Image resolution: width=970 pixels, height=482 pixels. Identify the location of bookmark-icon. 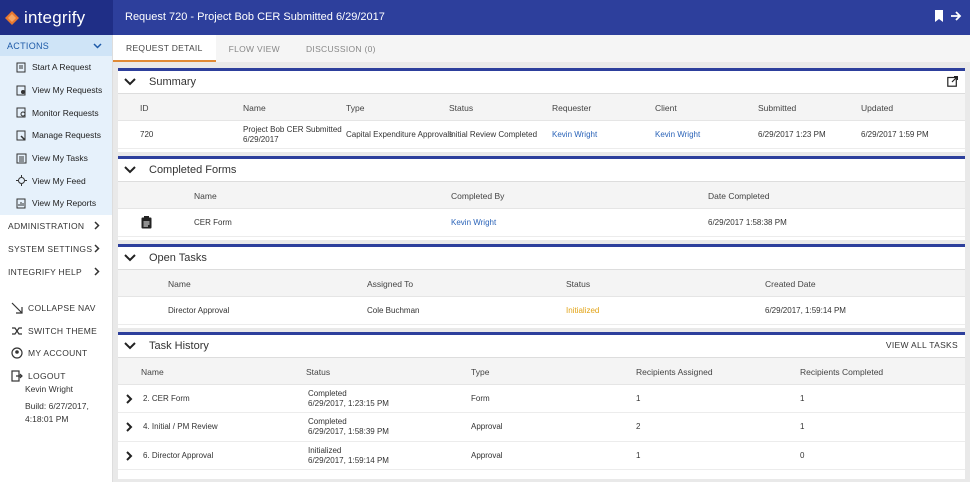
(939, 17).